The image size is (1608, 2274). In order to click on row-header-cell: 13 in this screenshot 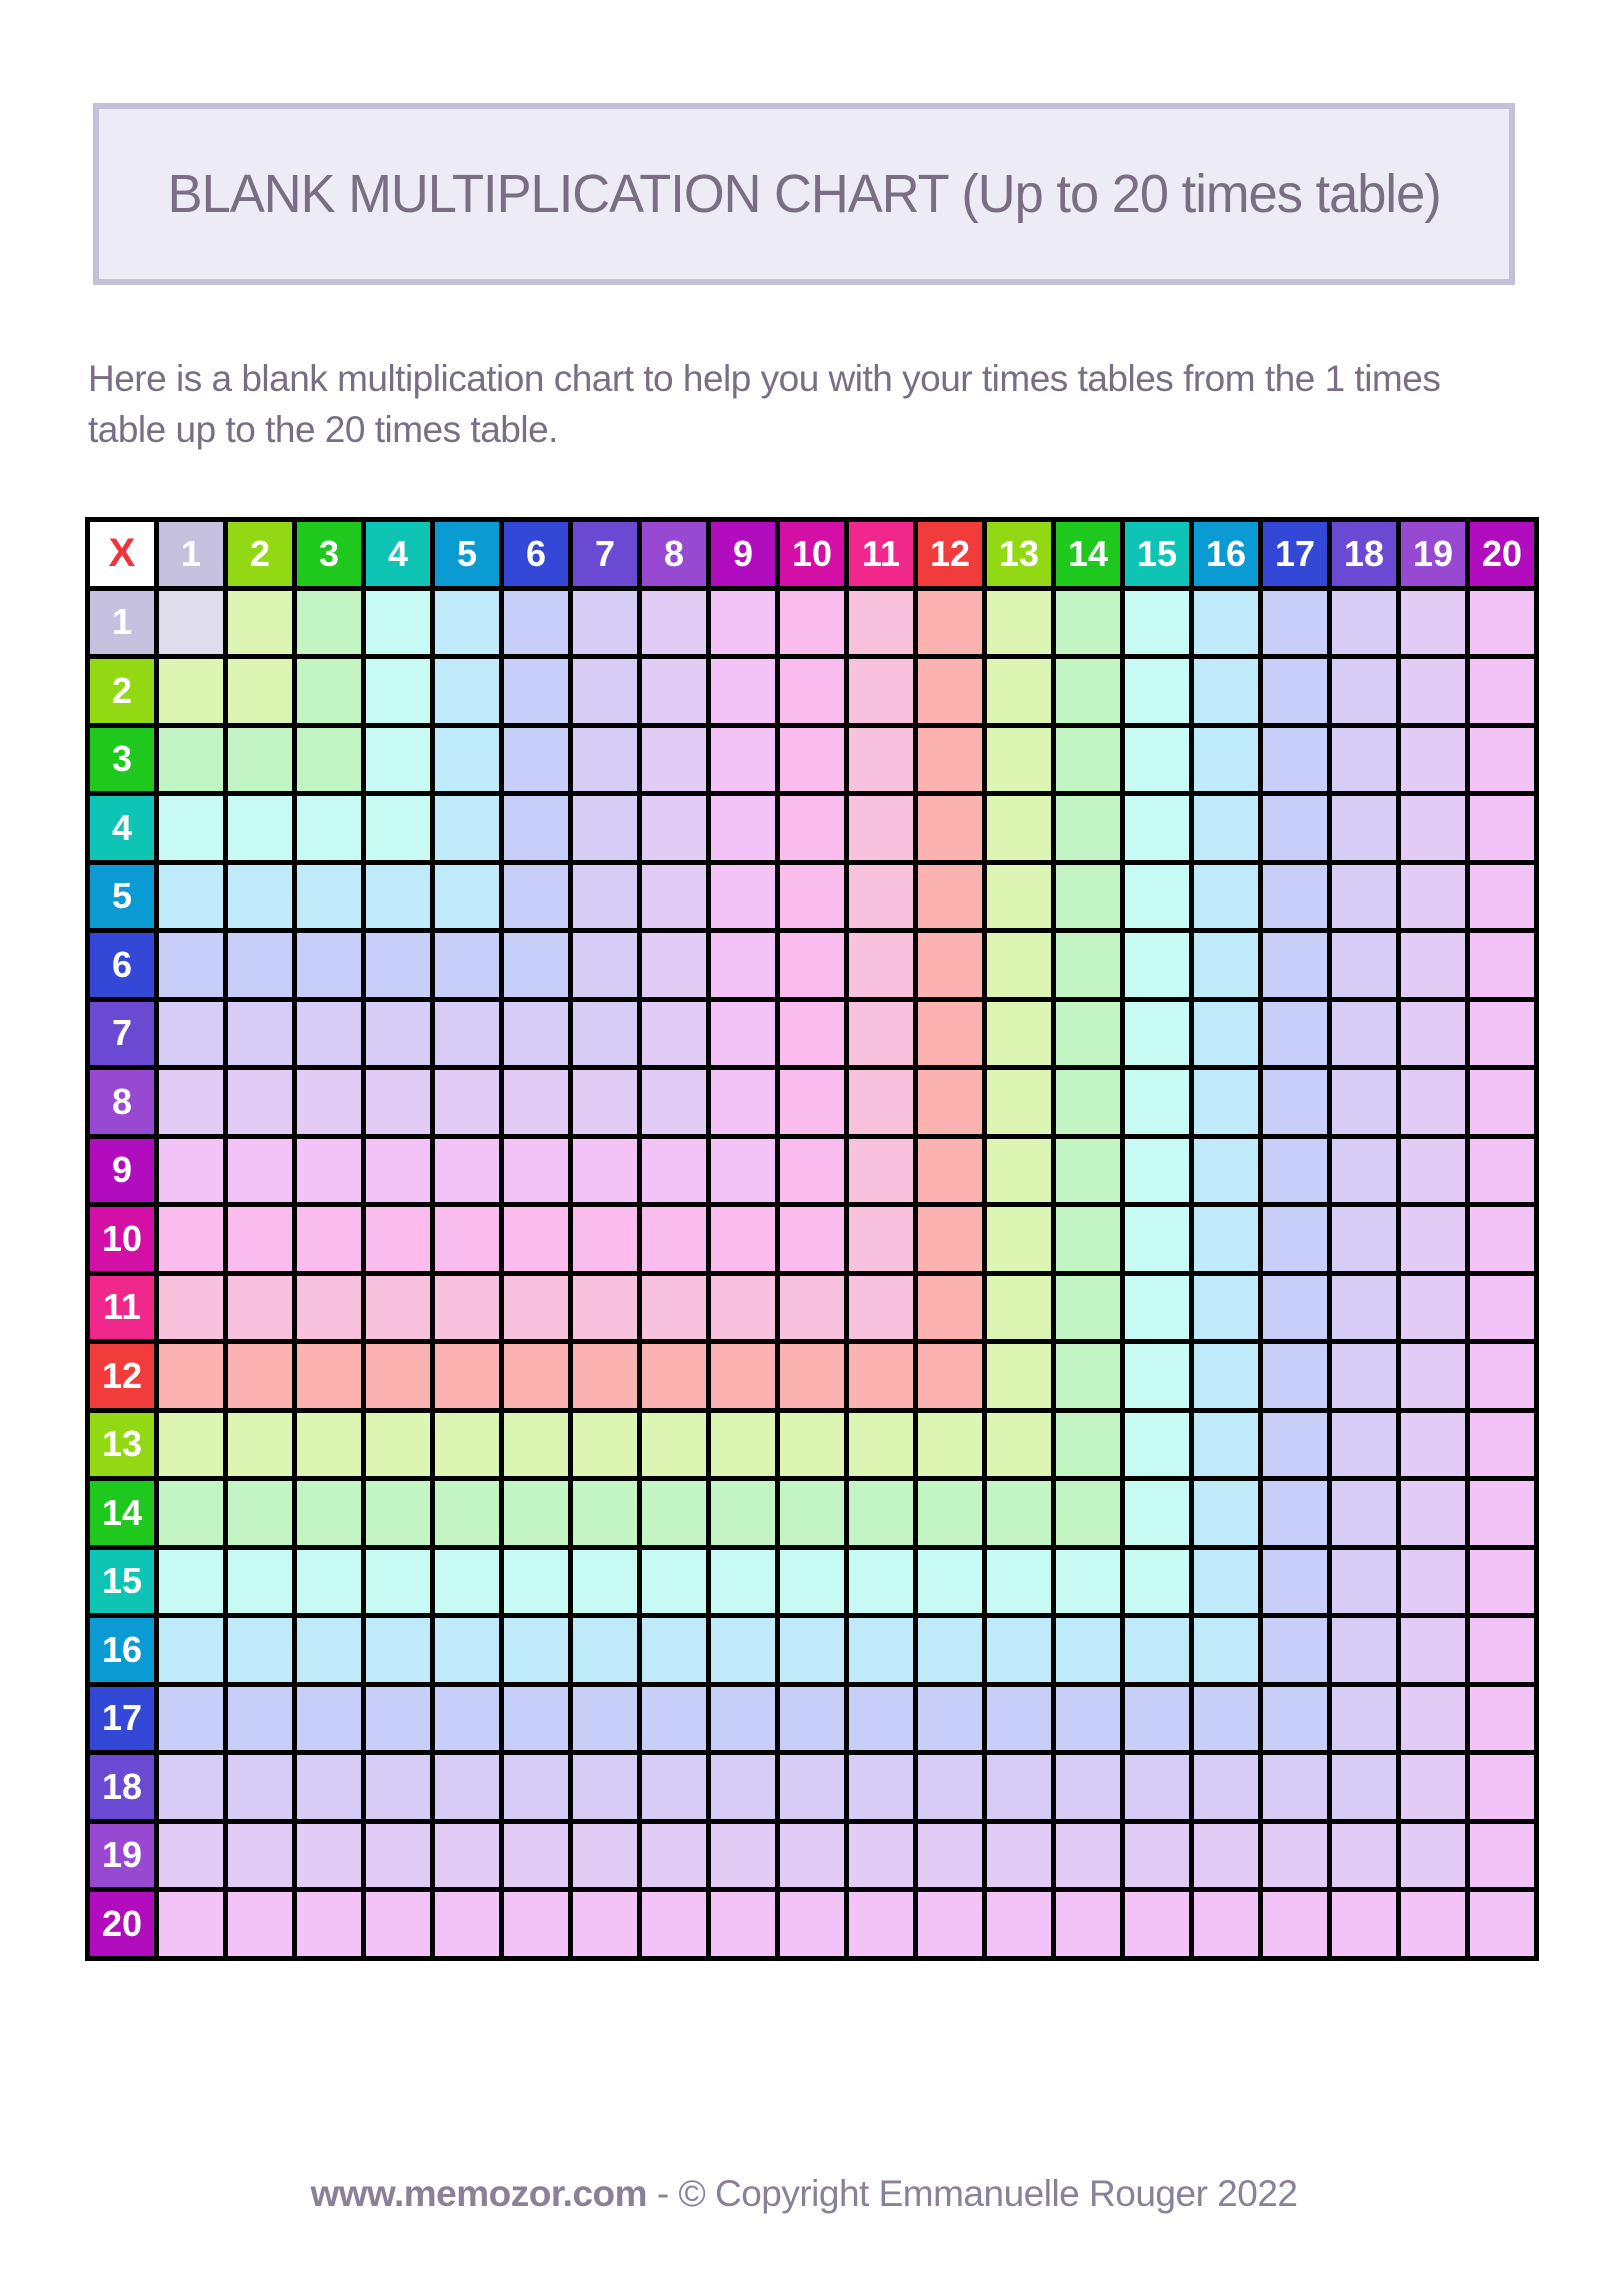, I will do `click(122, 1444)`.